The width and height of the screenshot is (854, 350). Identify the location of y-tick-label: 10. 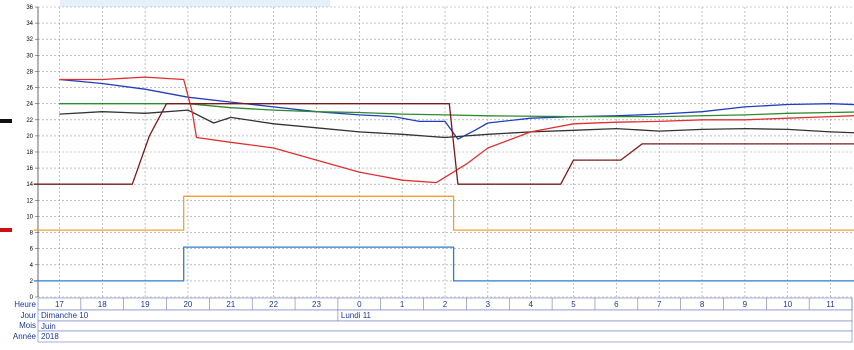
(29, 217).